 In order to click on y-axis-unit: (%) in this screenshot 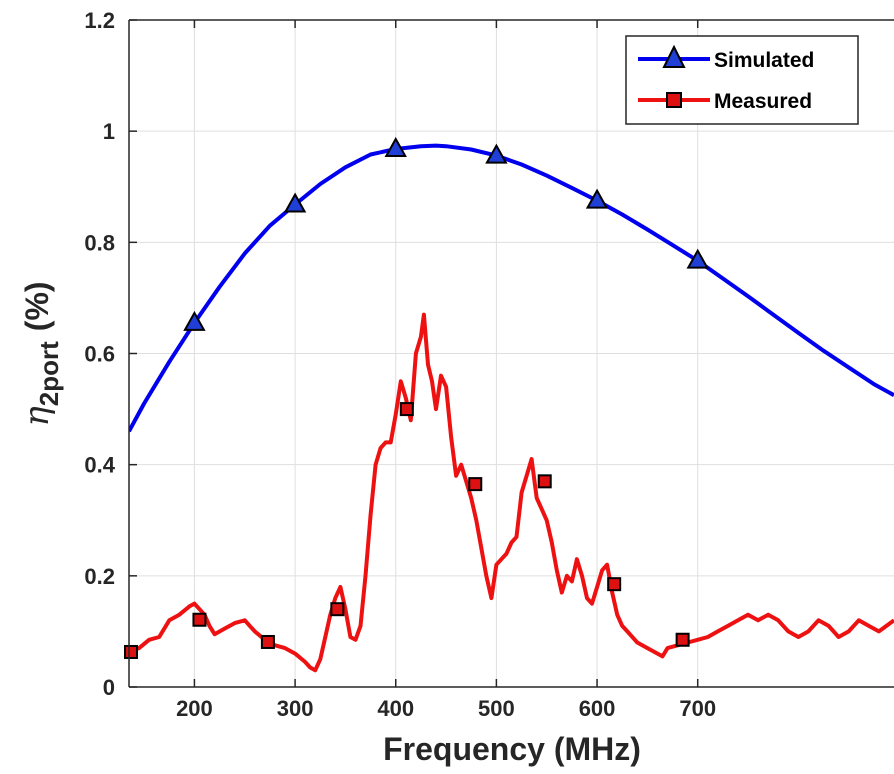, I will do `click(37, 306)`.